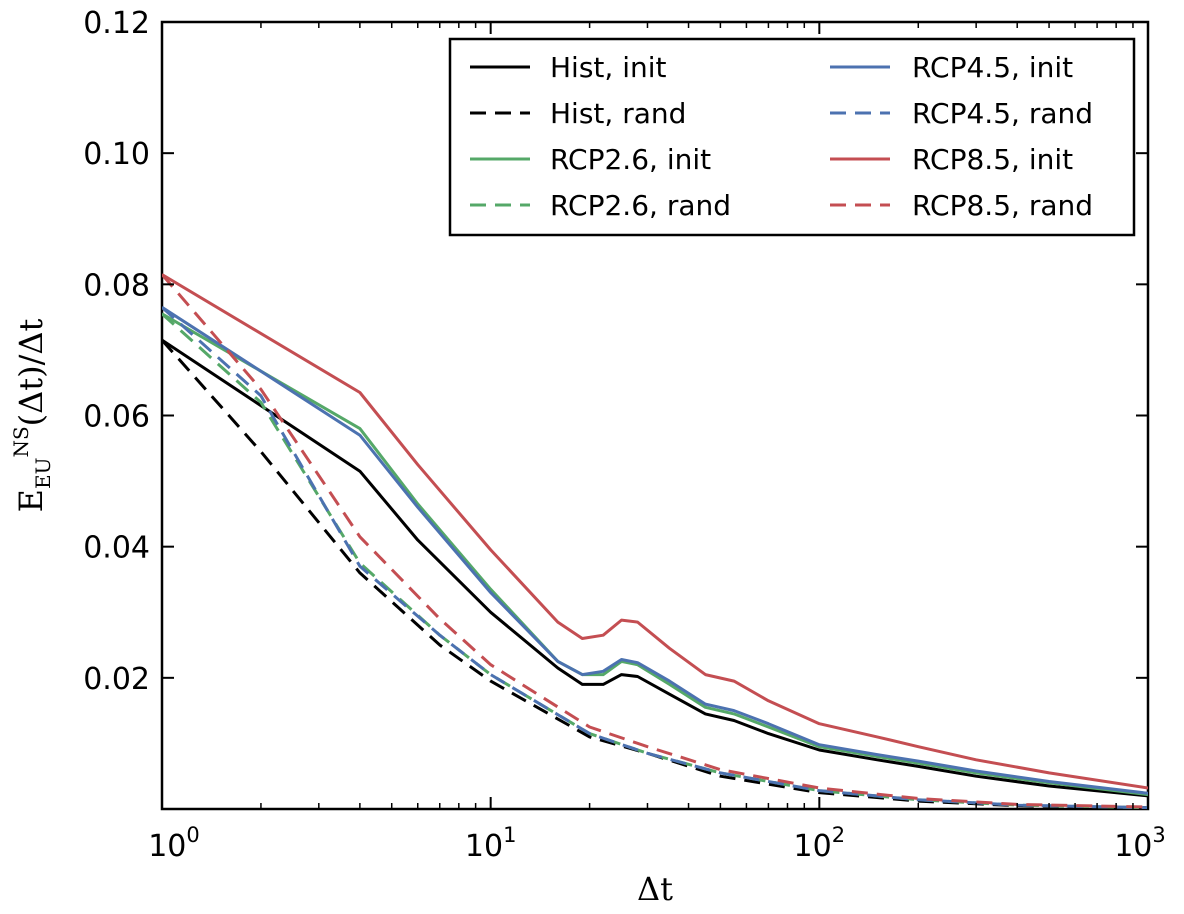  Describe the element at coordinates (655, 889) in the screenshot. I see `x-axis-label: Δt` at that location.